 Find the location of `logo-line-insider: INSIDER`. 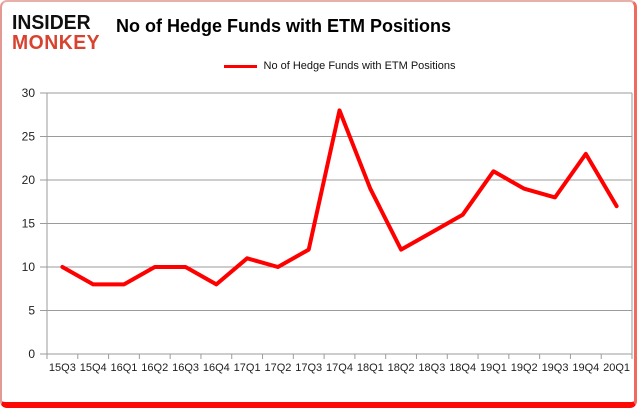

logo-line-insider: INSIDER is located at coordinates (51, 23).